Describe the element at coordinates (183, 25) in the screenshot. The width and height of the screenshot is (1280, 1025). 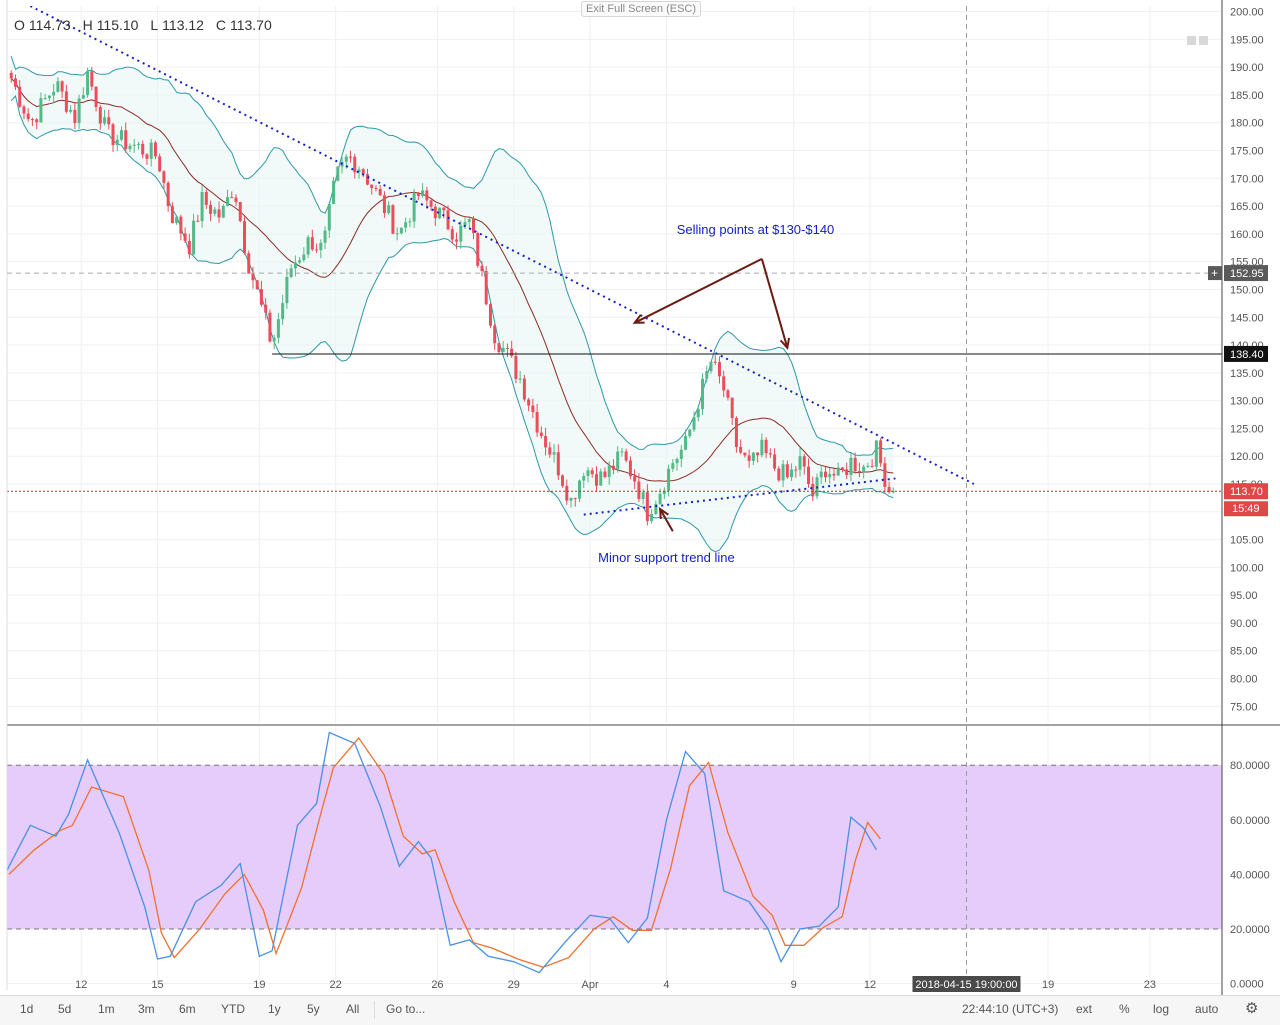
I see `ohlc-low-value: 113.12` at that location.